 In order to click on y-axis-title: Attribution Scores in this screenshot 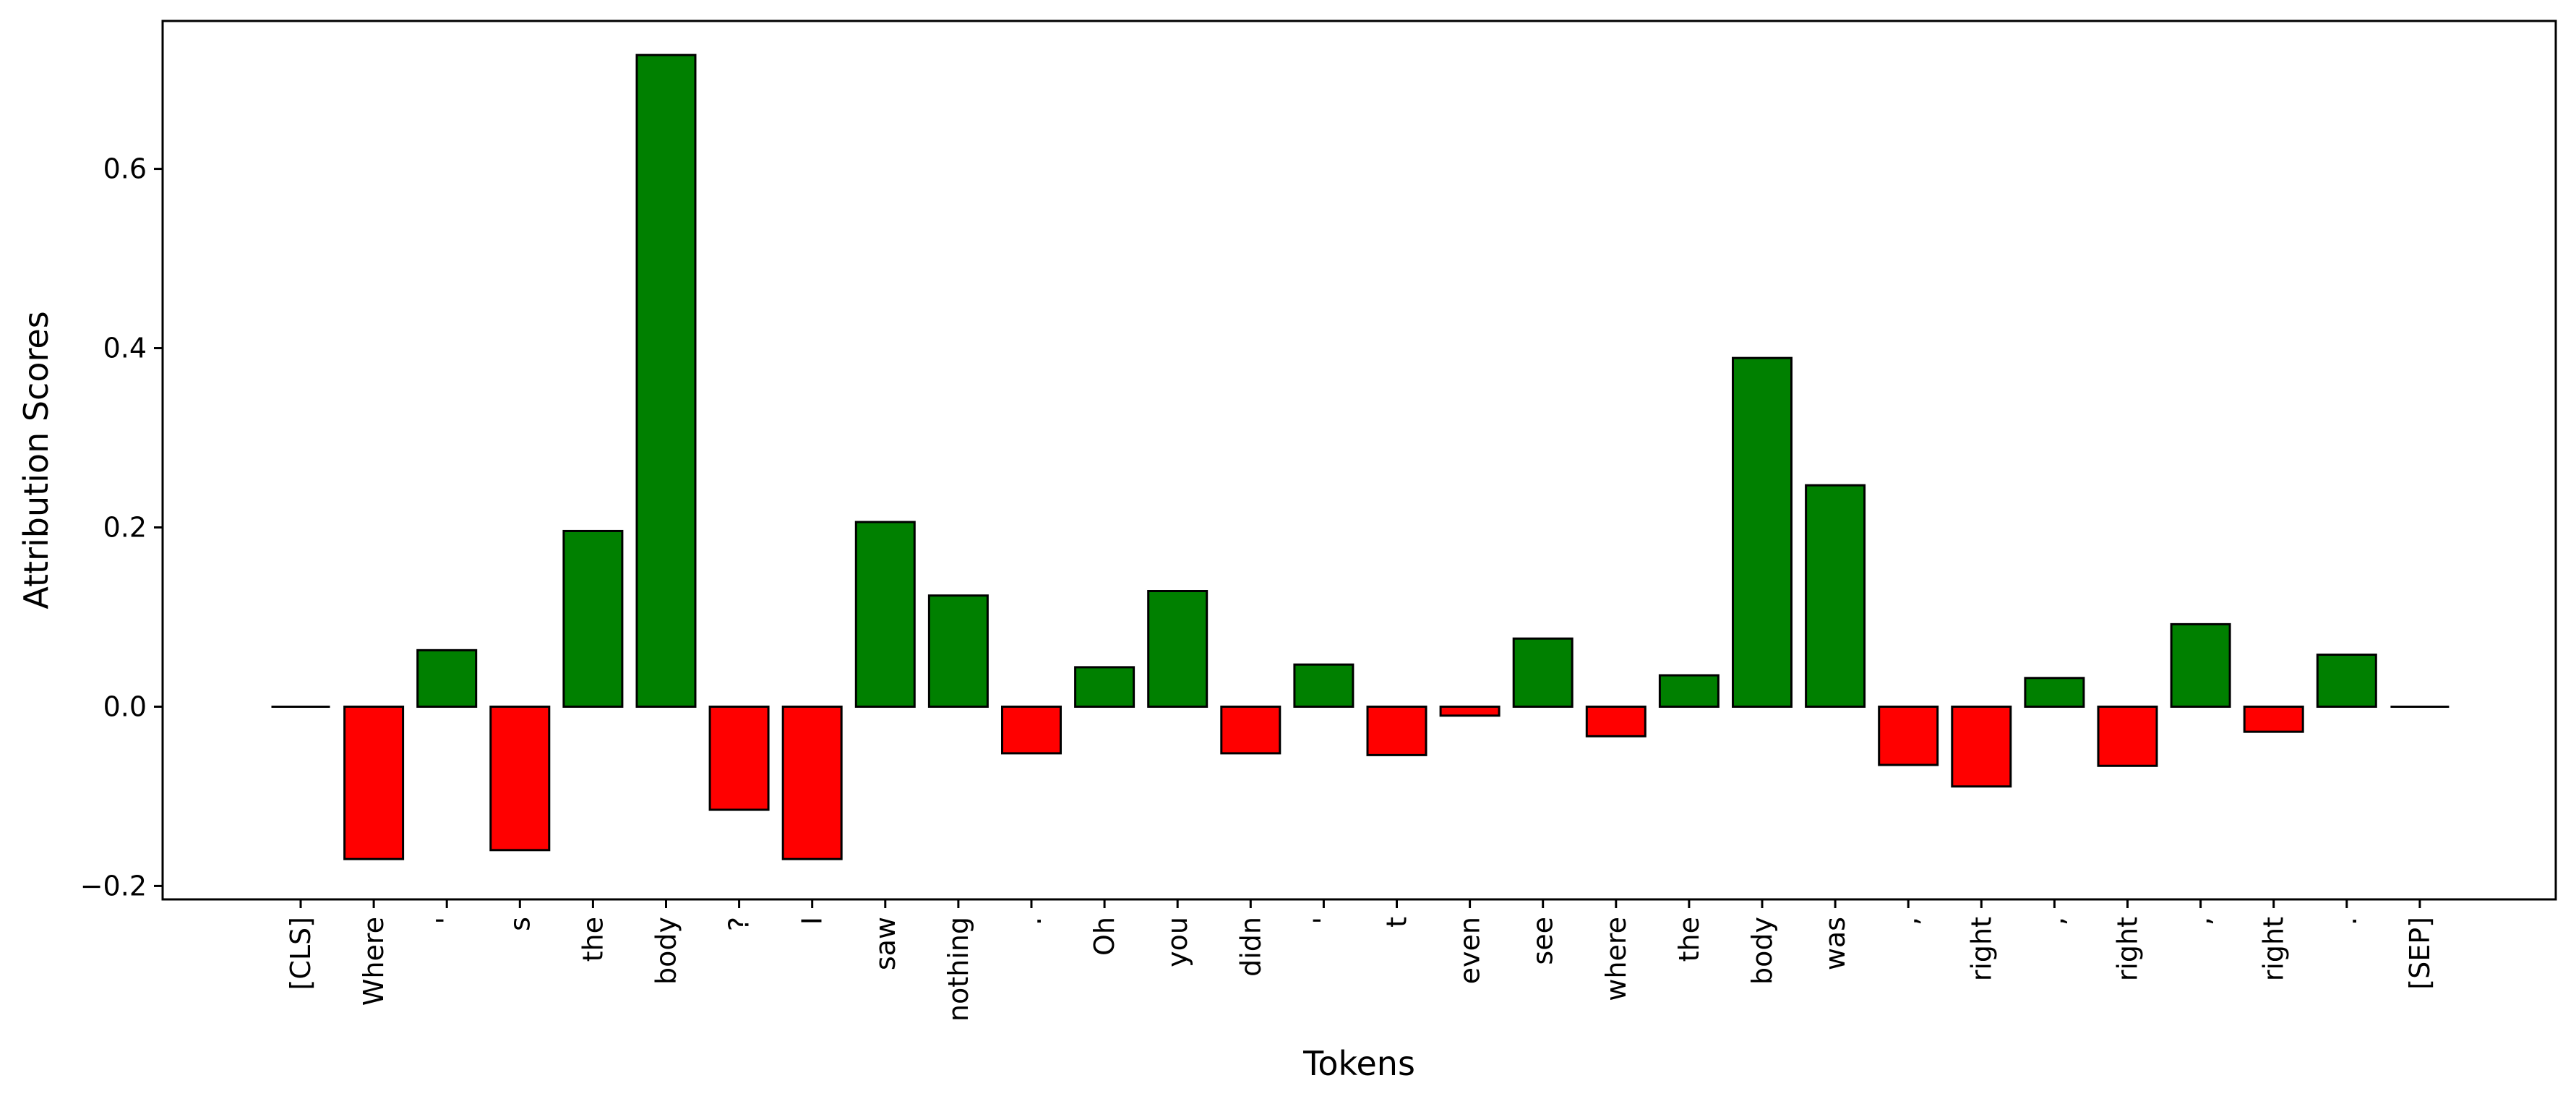, I will do `click(37, 460)`.